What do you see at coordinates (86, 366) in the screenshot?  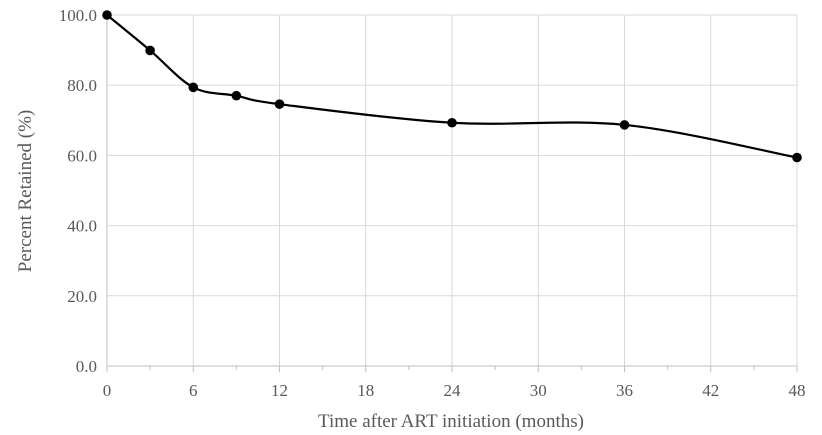 I see `y-tick-label: 0.0` at bounding box center [86, 366].